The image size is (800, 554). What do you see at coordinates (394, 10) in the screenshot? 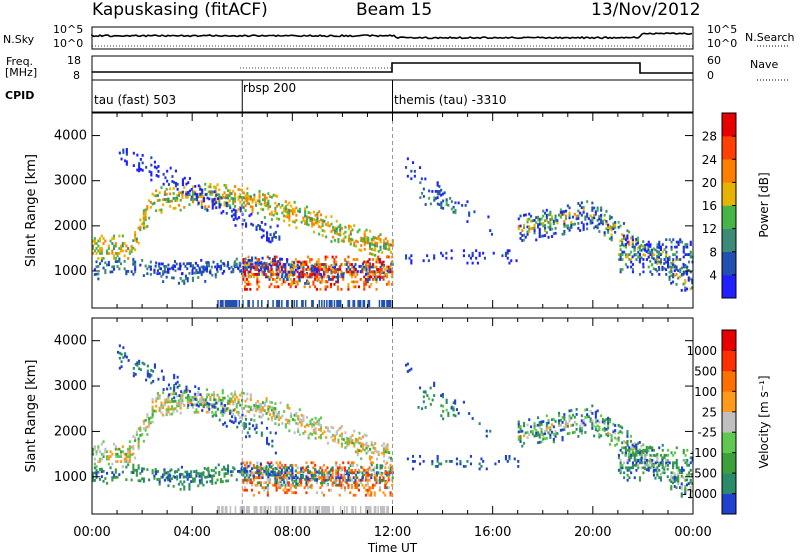
I see `beam-label: Beam 15` at bounding box center [394, 10].